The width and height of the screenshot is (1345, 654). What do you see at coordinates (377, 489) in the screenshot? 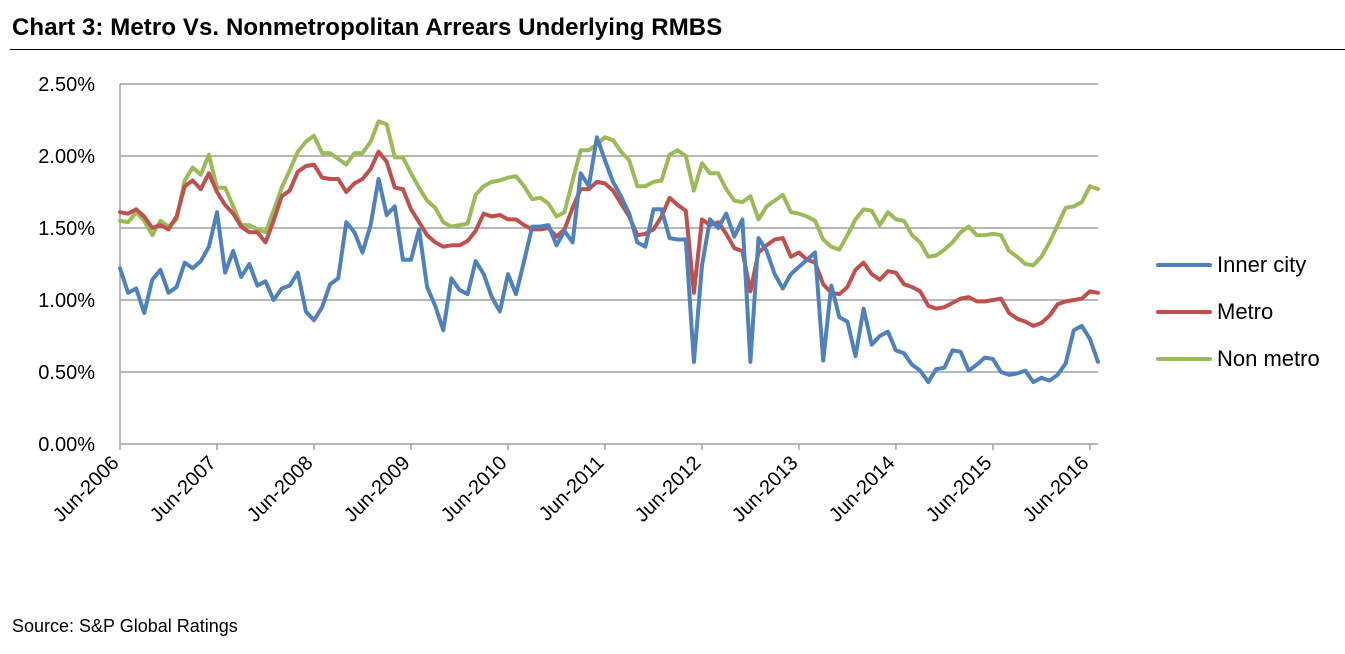
I see `x-tick-label: Jun-2009` at bounding box center [377, 489].